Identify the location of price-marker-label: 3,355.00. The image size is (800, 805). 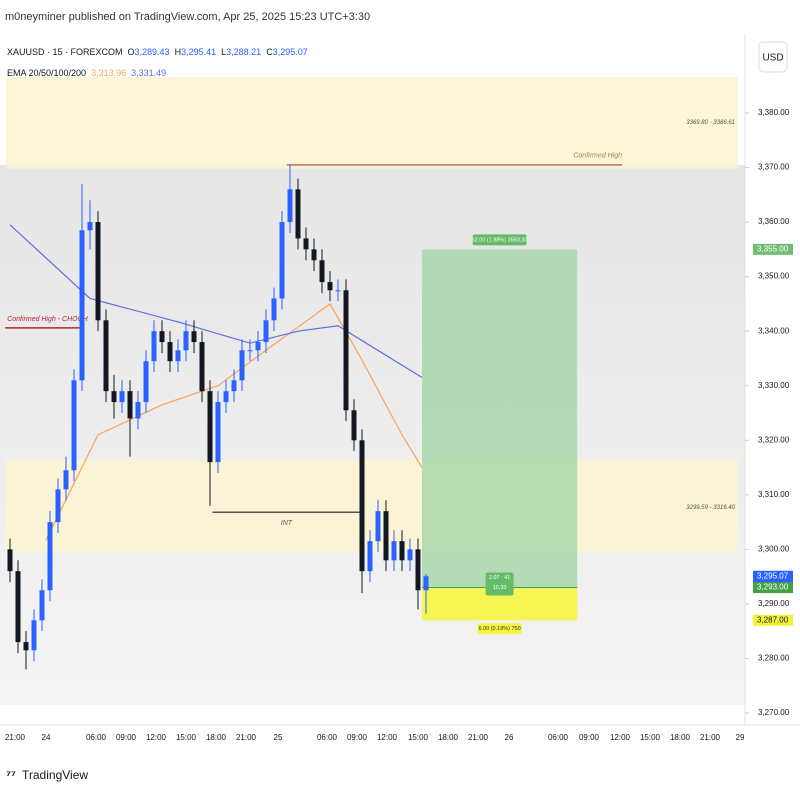
(773, 248).